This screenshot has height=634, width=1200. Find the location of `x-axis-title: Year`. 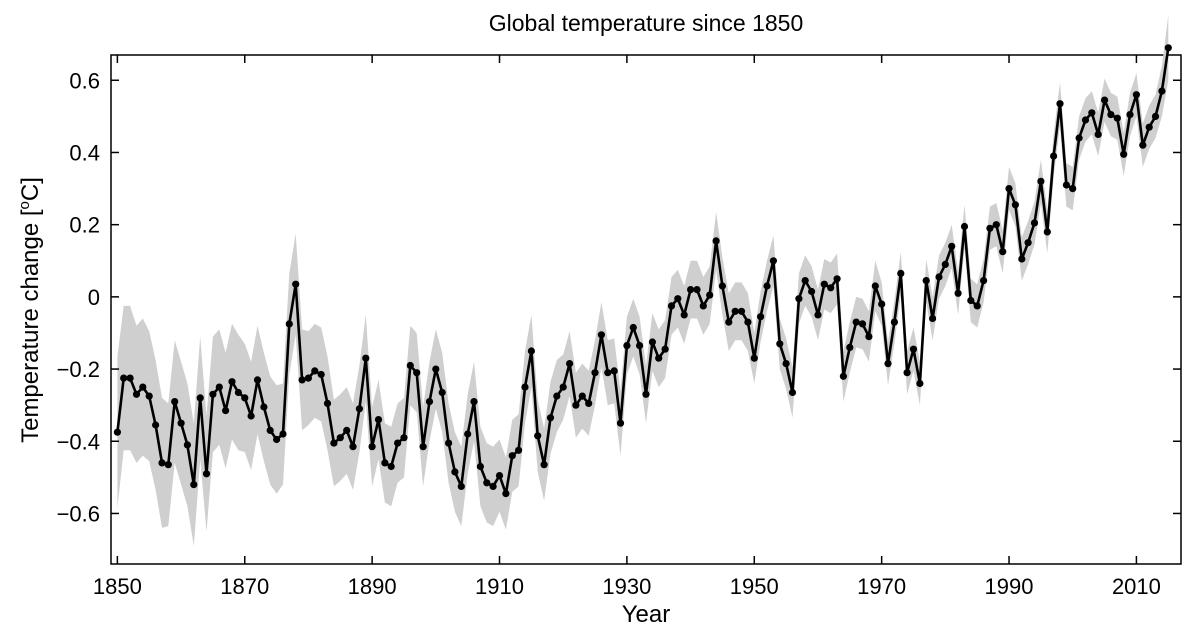

x-axis-title: Year is located at coordinates (646, 614).